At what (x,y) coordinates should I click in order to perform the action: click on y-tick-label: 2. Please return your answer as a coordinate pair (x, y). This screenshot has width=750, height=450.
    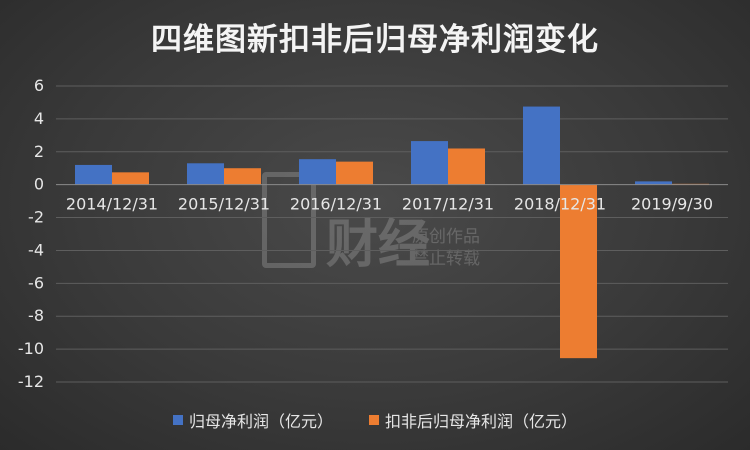
    Looking at the image, I should click on (39, 151).